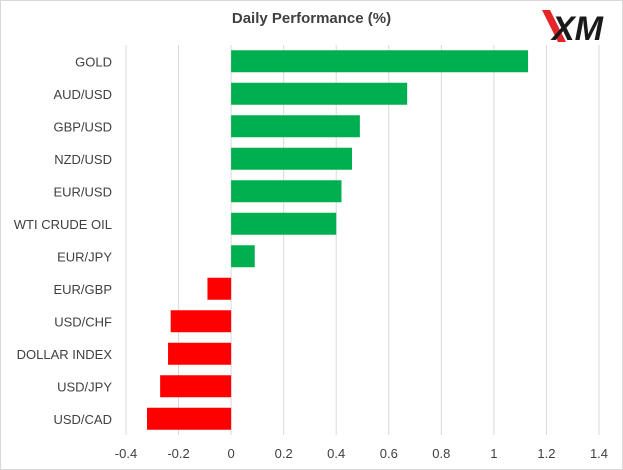 This screenshot has width=623, height=470. What do you see at coordinates (84, 386) in the screenshot?
I see `category-label: USD/JPY` at bounding box center [84, 386].